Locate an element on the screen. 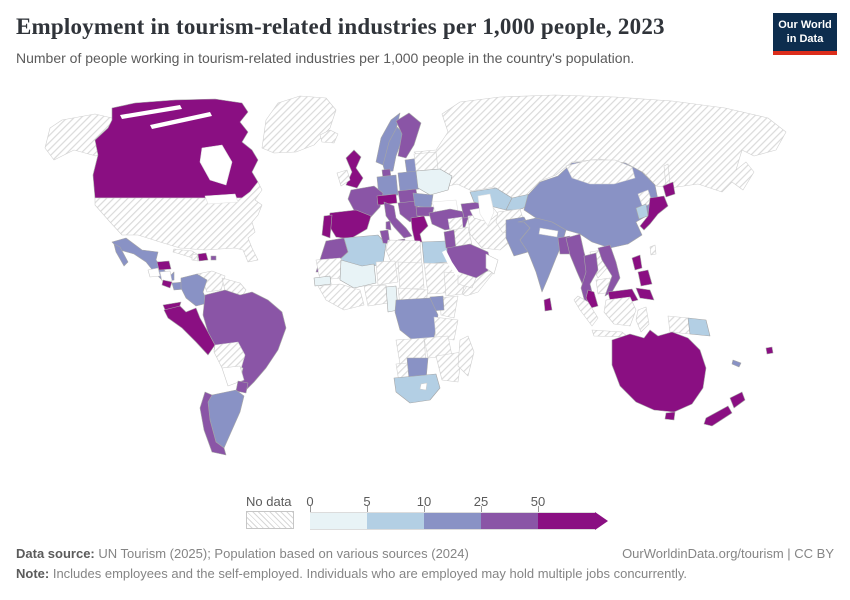 The image size is (850, 600). country-dr-congo is located at coordinates (416, 320).